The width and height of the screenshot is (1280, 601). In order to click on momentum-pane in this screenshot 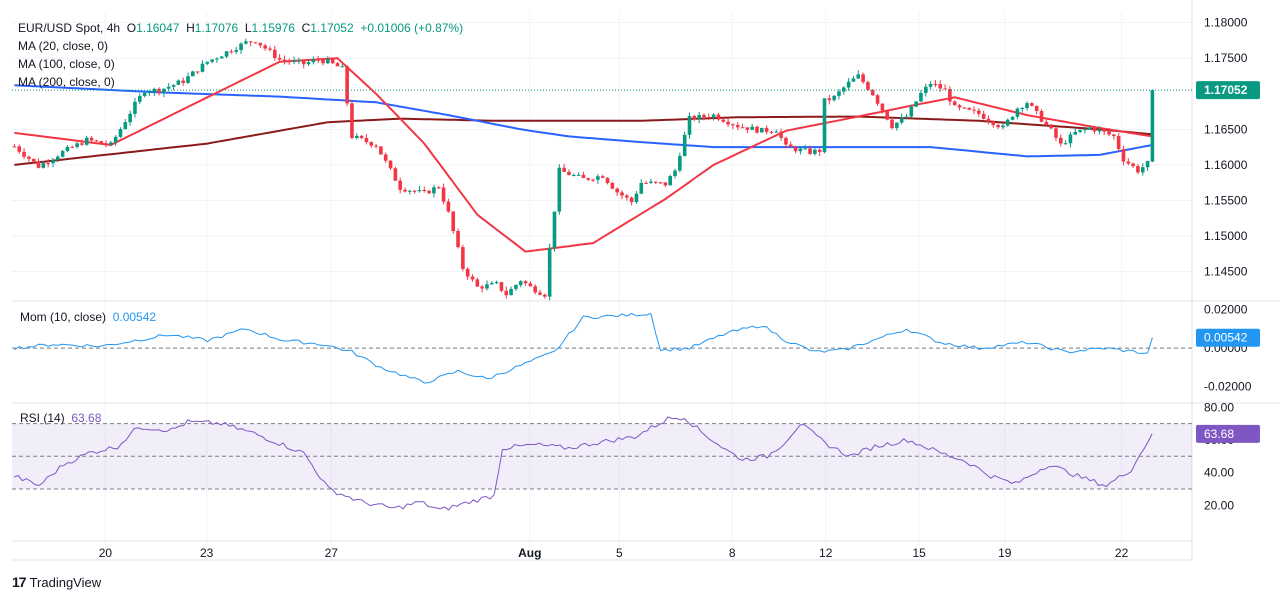, I will do `click(602, 348)`.